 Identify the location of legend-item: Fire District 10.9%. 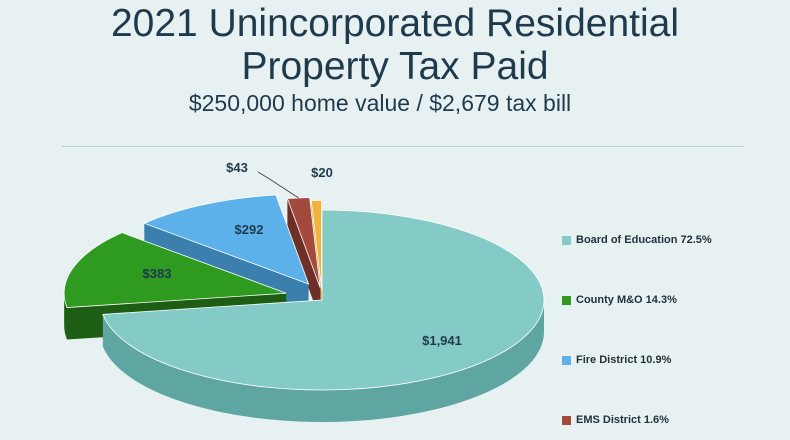
(616, 360).